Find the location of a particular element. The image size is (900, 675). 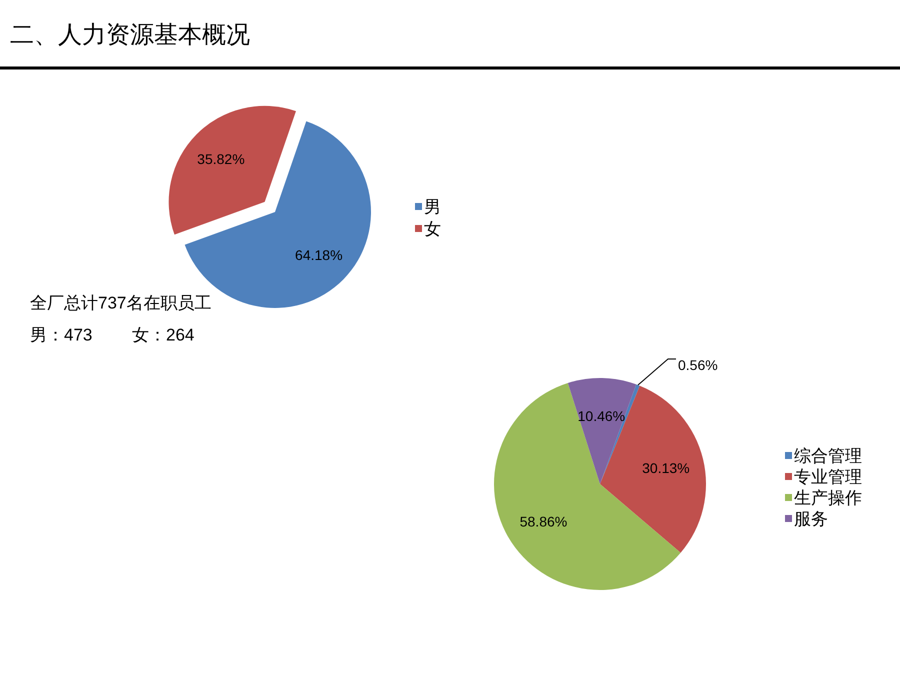

data-label: 35.82% is located at coordinates (221, 158).